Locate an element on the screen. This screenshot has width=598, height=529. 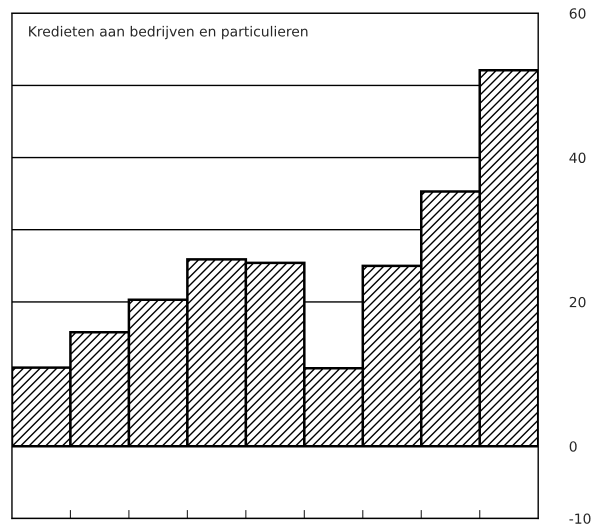
text: Kredieten aan bedrijven en particulieren is located at coordinates (168, 33).